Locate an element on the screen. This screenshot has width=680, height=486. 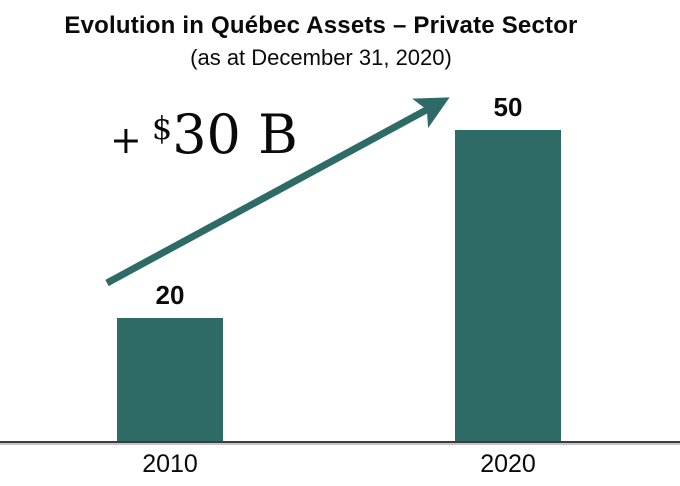
growth-annotation: + $ 30 B is located at coordinates (204, 134).